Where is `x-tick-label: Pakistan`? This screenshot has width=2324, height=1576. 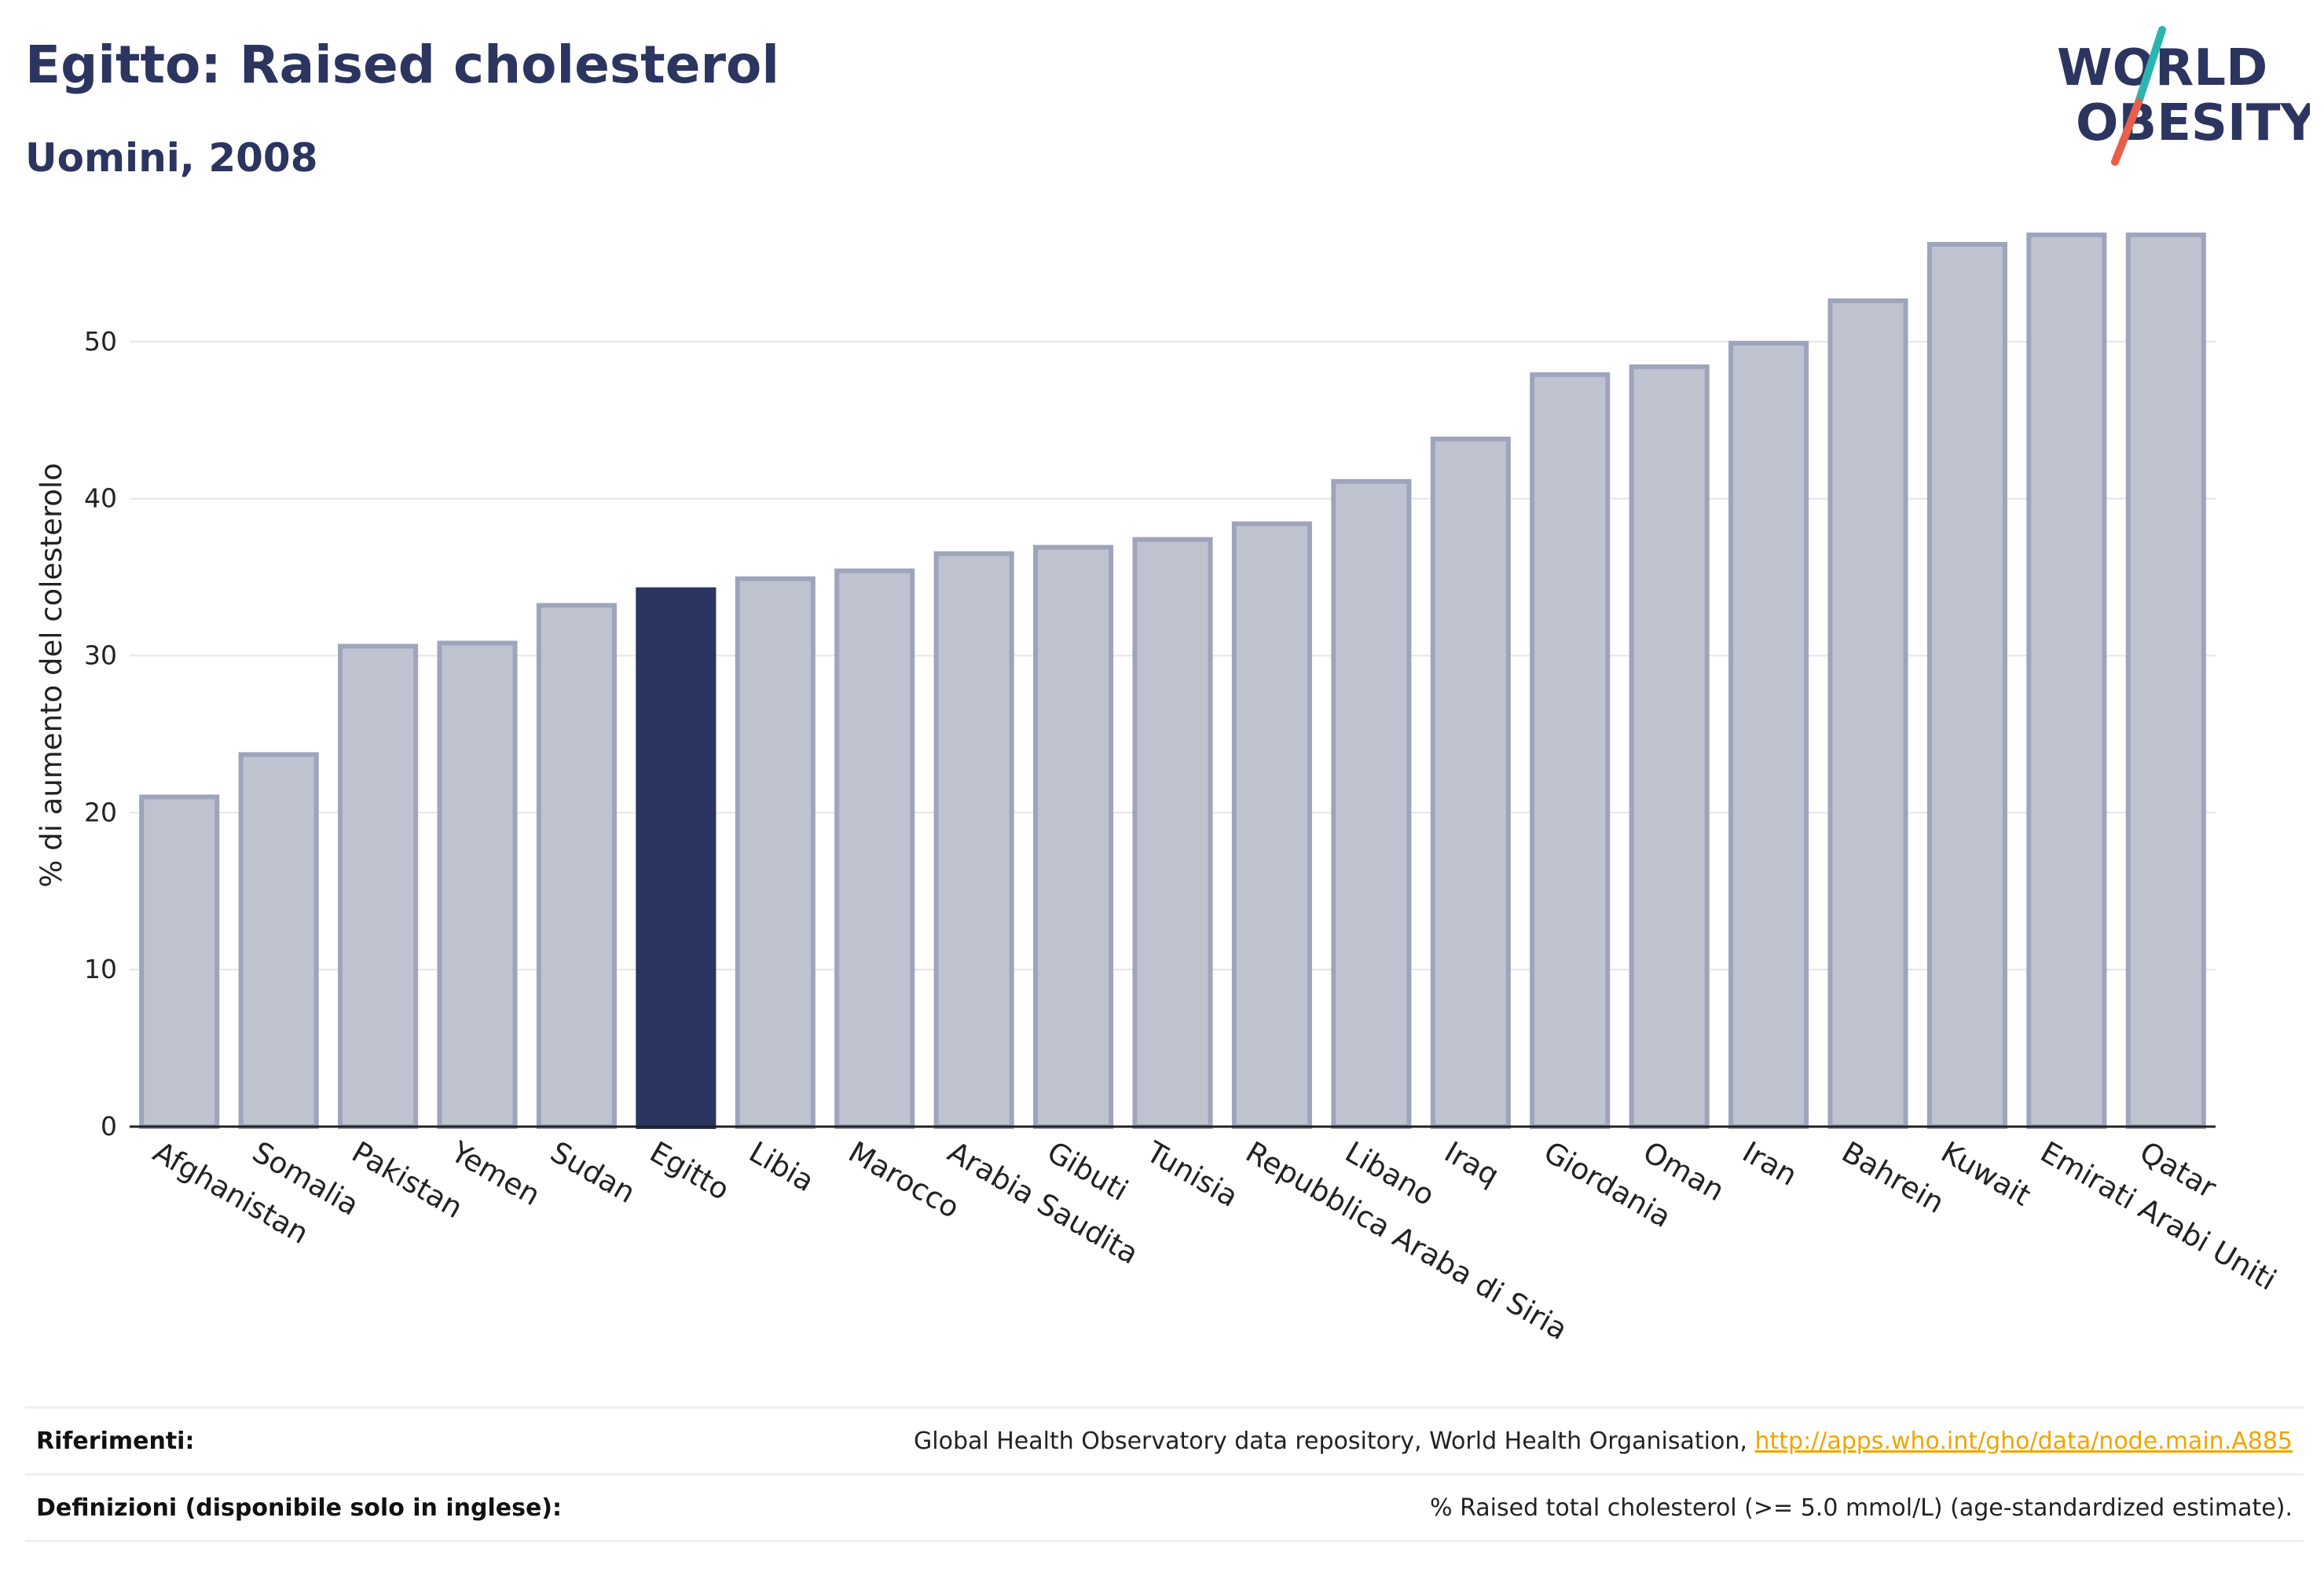 x-tick-label: Pakistan is located at coordinates (407, 1180).